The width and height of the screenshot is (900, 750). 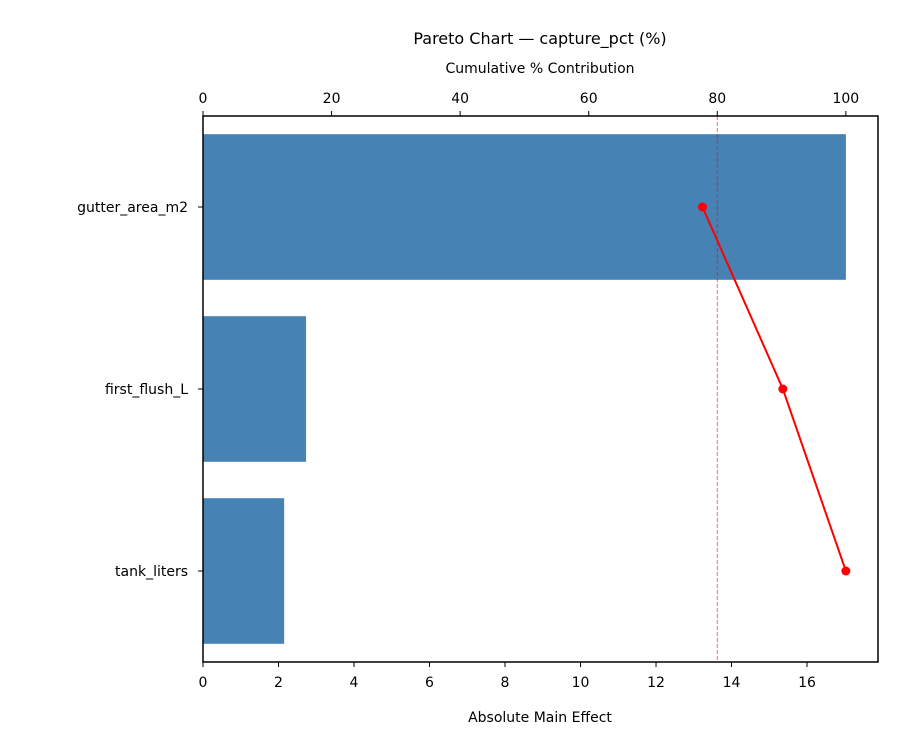 I want to click on secondary-x-tick-label: 80, so click(x=717, y=99).